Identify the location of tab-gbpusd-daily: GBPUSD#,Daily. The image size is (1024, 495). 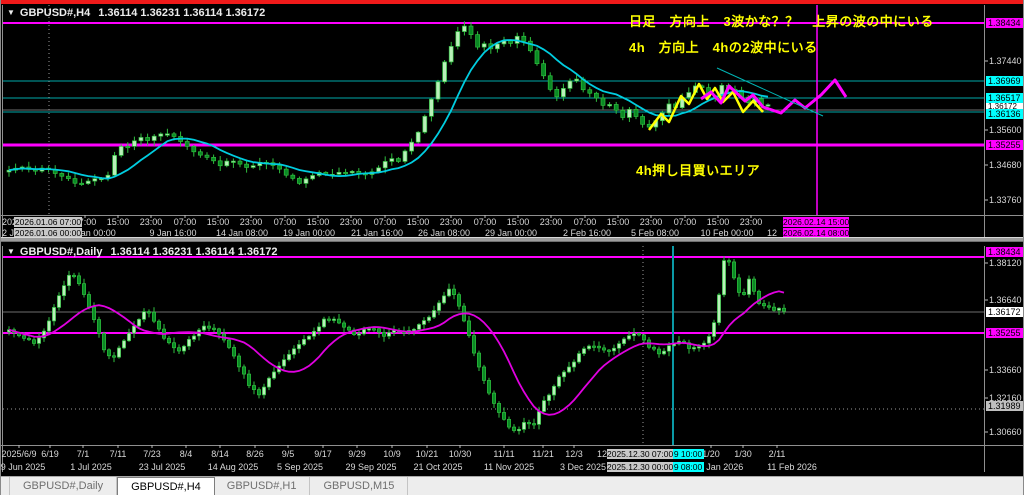
(63, 486).